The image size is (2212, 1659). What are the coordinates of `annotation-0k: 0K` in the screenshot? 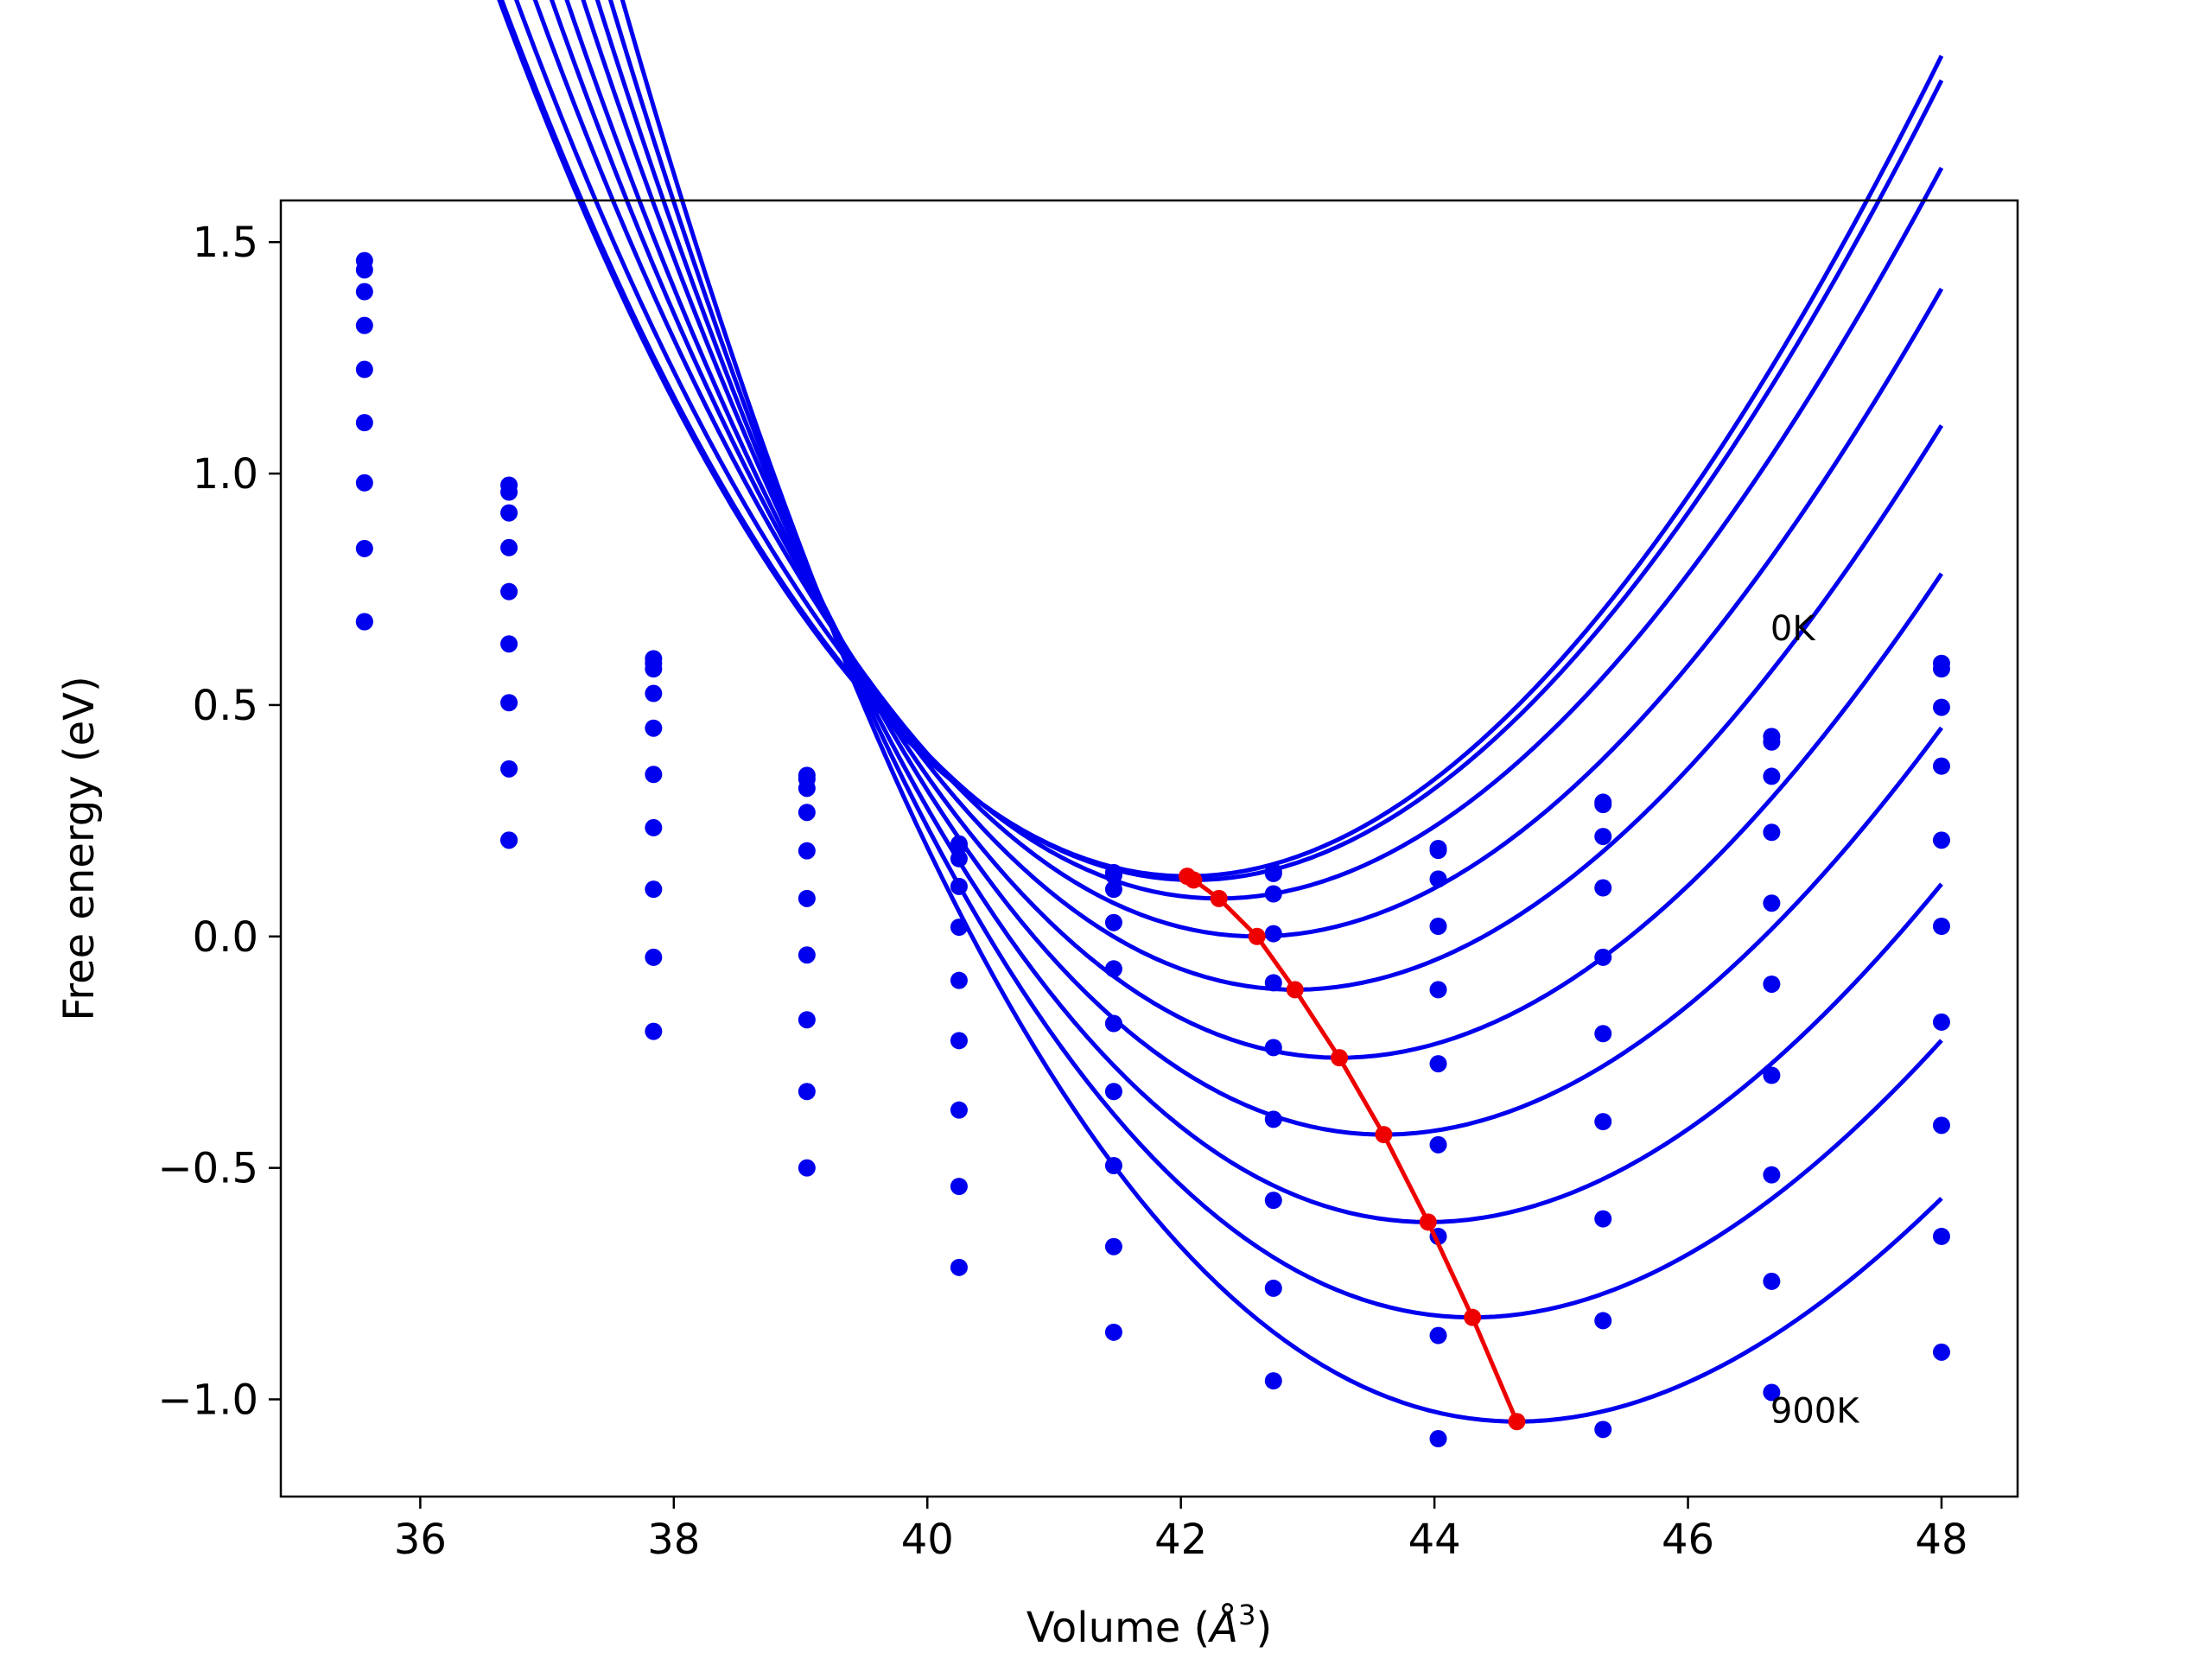 It's located at (1793, 629).